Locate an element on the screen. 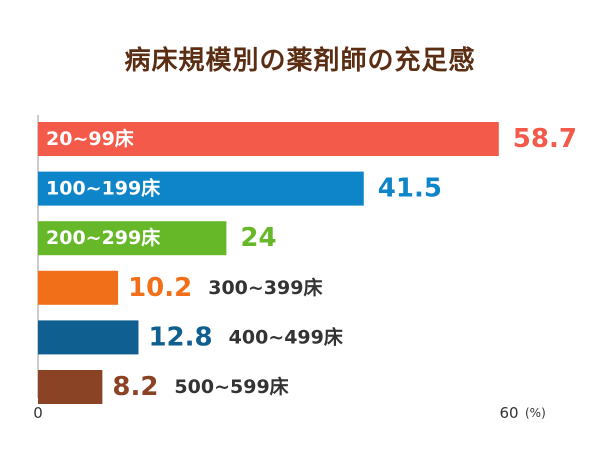  category-label-3: 200~299床 is located at coordinates (103, 237).